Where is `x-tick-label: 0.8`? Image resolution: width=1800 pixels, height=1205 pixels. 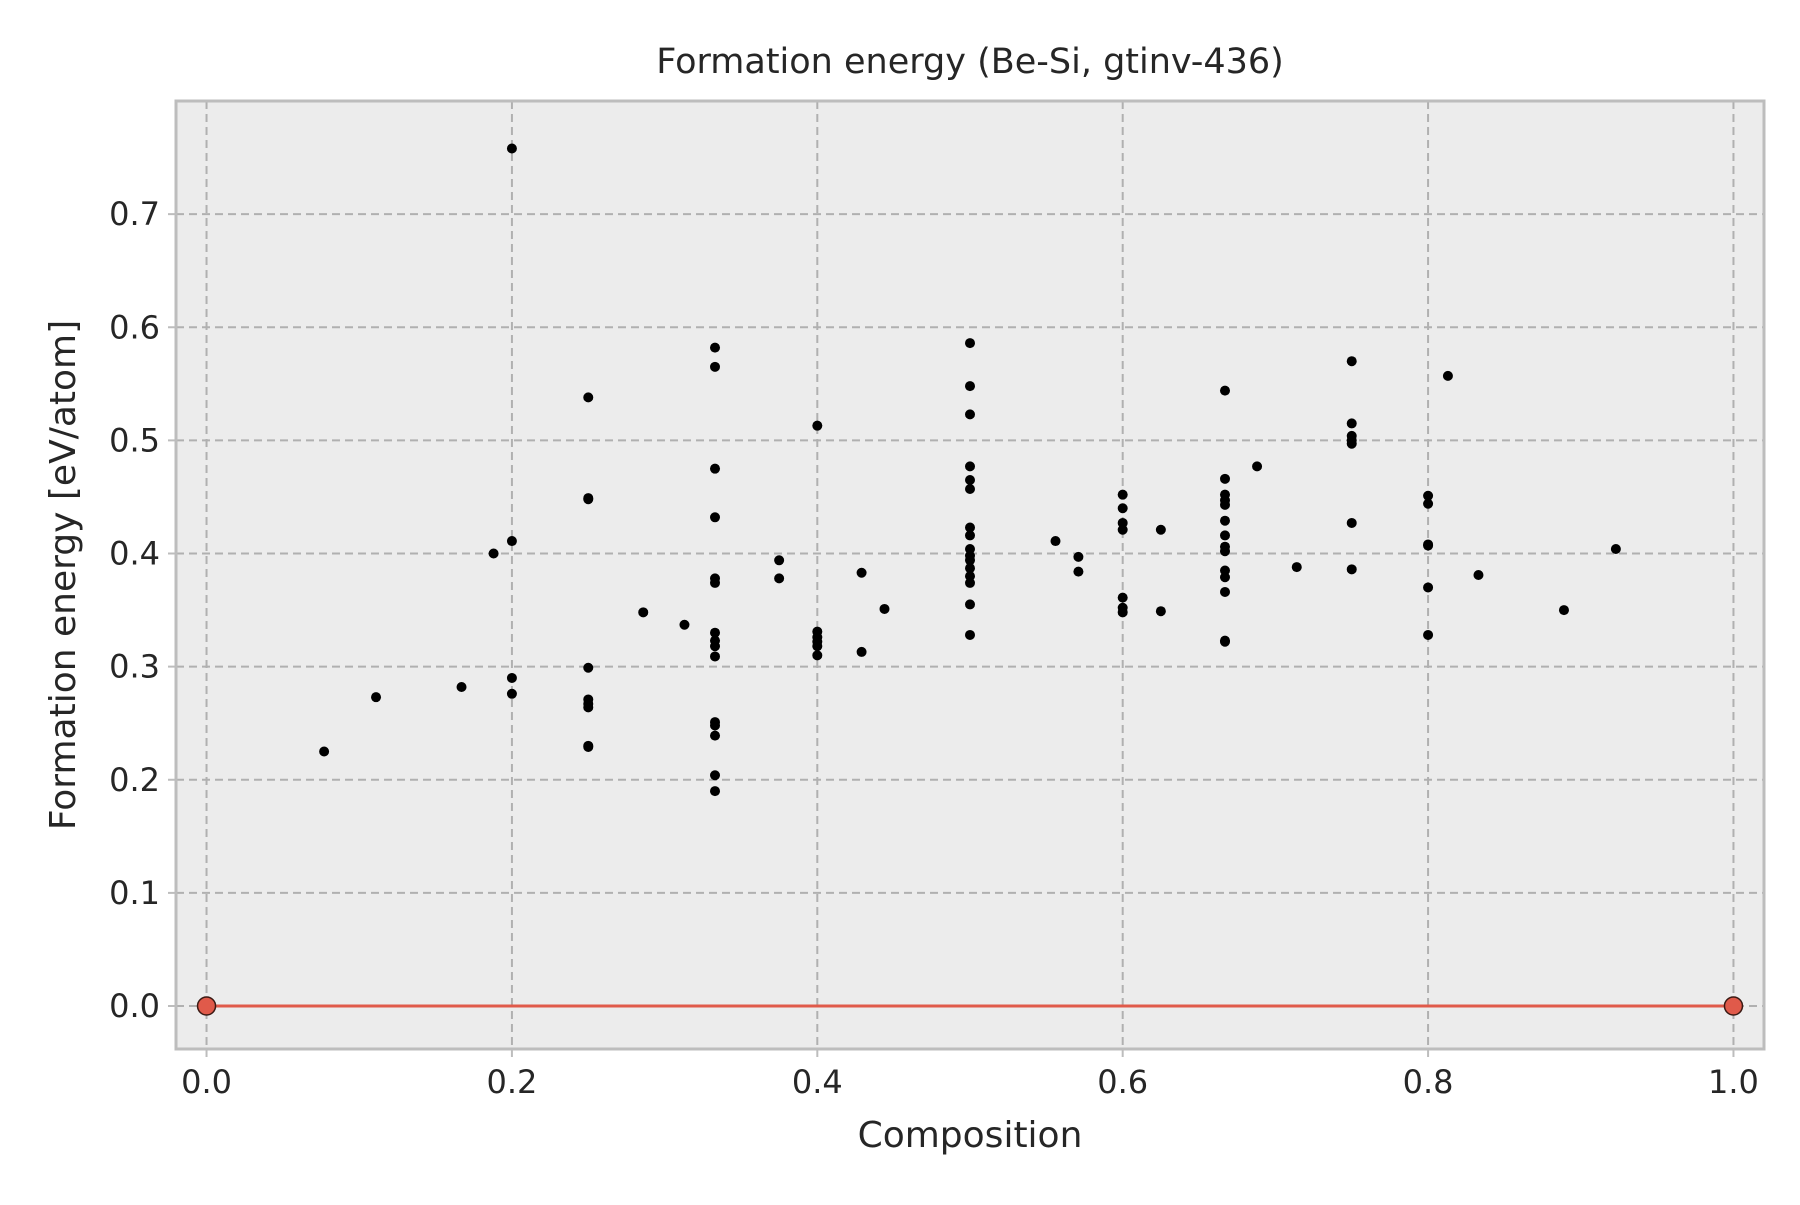 x-tick-label: 0.8 is located at coordinates (1428, 1082).